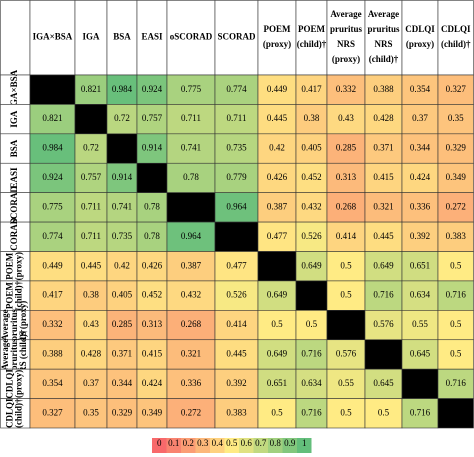 This screenshot has width=474, height=457. I want to click on row-label: BSA, so click(14, 148).